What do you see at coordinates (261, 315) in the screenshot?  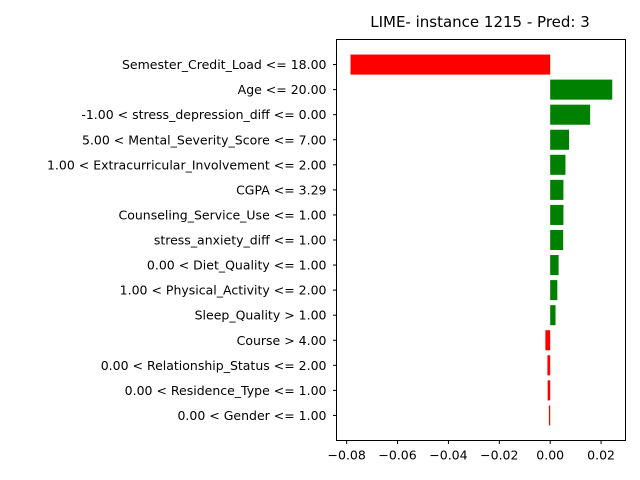 I see `category-label: Sleep_Quality > 1.00` at bounding box center [261, 315].